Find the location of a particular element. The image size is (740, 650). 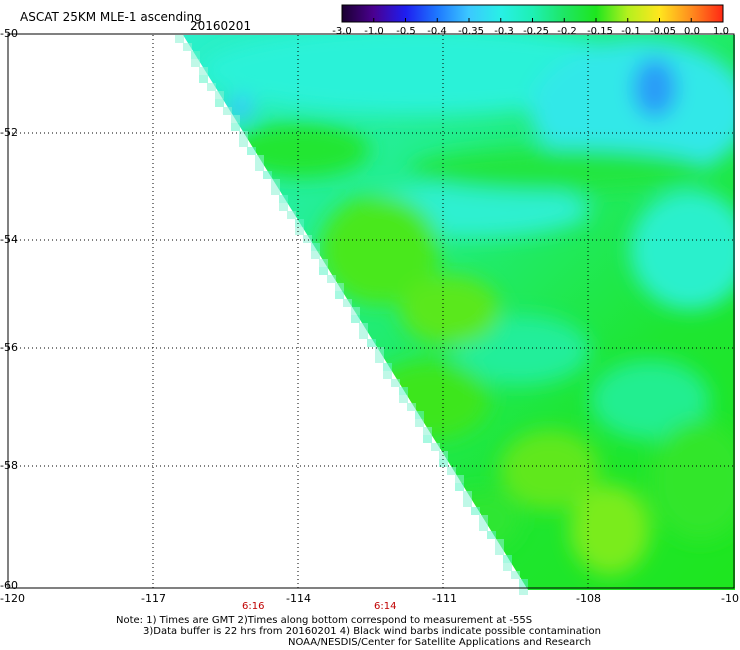

colorbar-label: -0.15 is located at coordinates (600, 31).